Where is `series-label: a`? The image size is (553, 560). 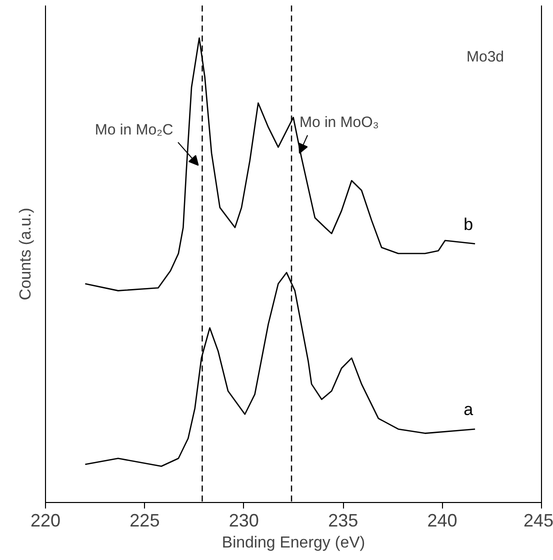
series-label: a is located at coordinates (469, 410).